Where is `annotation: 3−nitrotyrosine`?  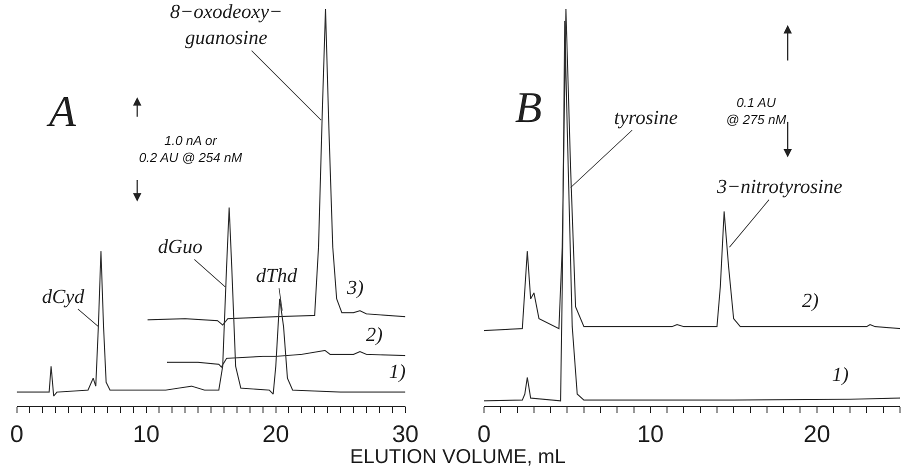
annotation: 3−nitrotyrosine is located at coordinates (779, 187).